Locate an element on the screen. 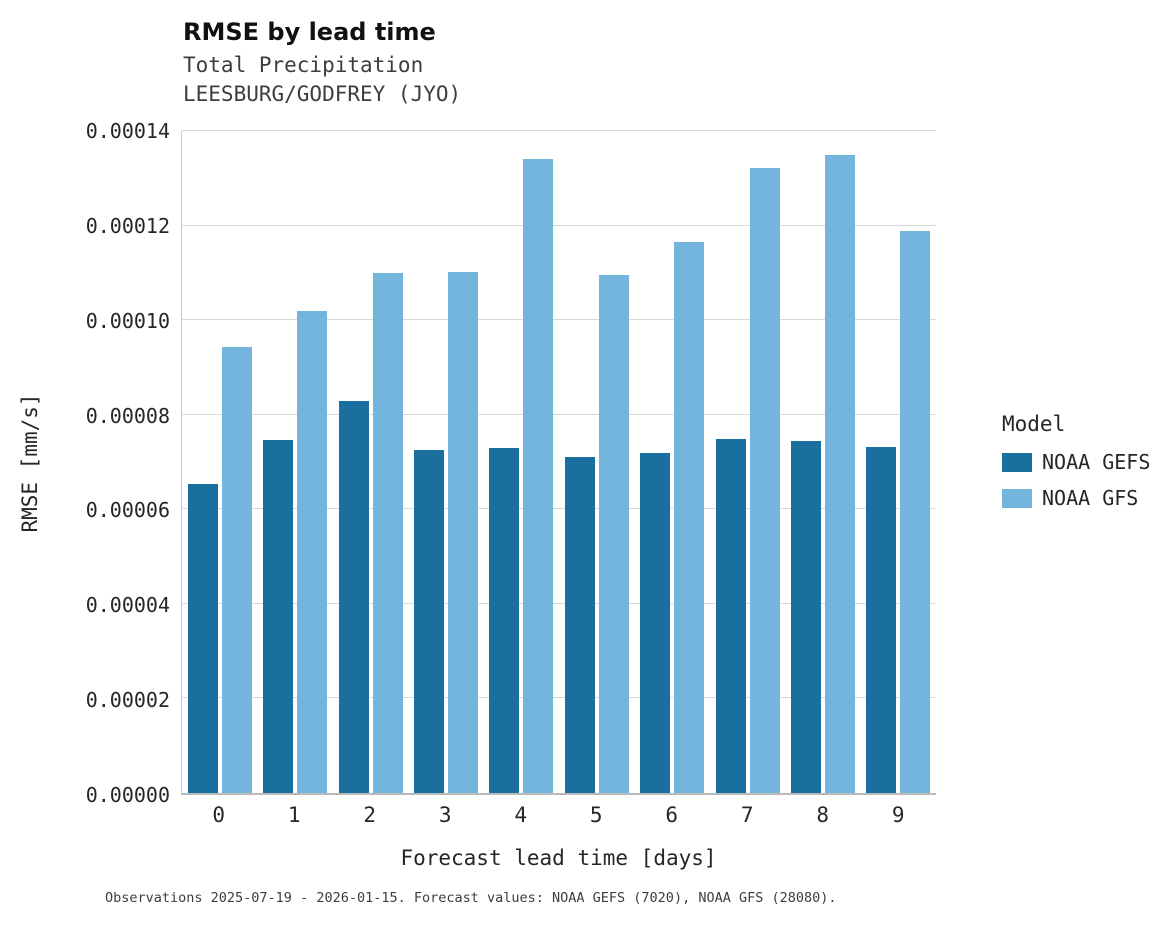 The height and width of the screenshot is (928, 1175). x-tick-label: 0 is located at coordinates (219, 815).